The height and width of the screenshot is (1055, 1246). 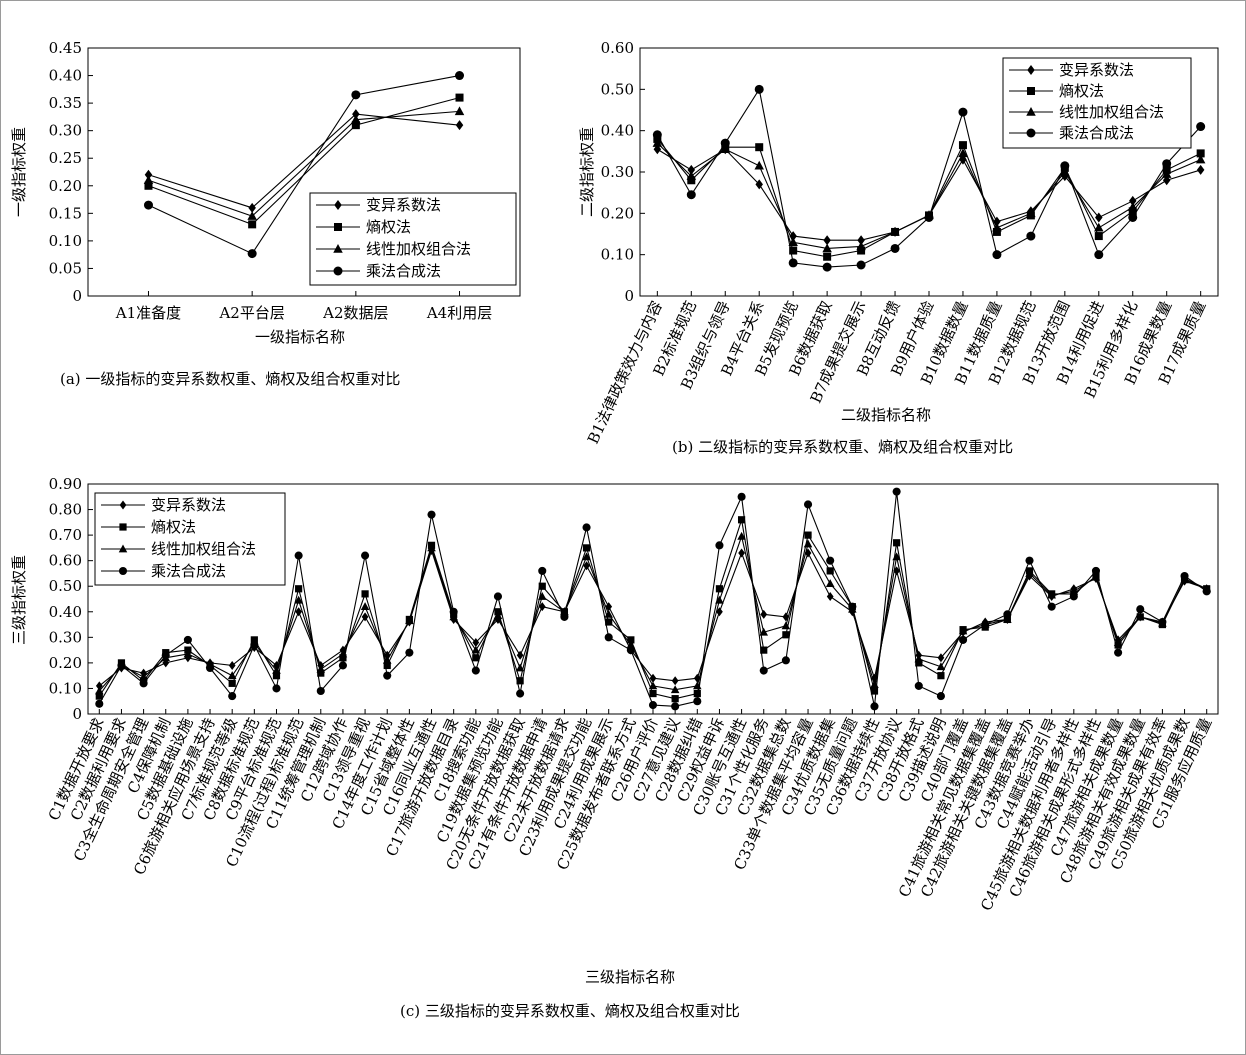 I want to click on y-tick-label: 0.10, so click(x=617, y=255).